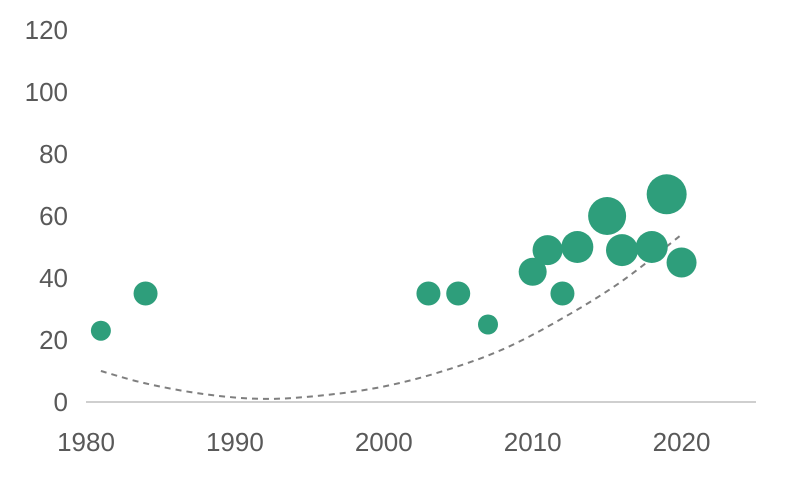 This screenshot has width=800, height=485. What do you see at coordinates (53, 340) in the screenshot?
I see `y-tick-label: 20` at bounding box center [53, 340].